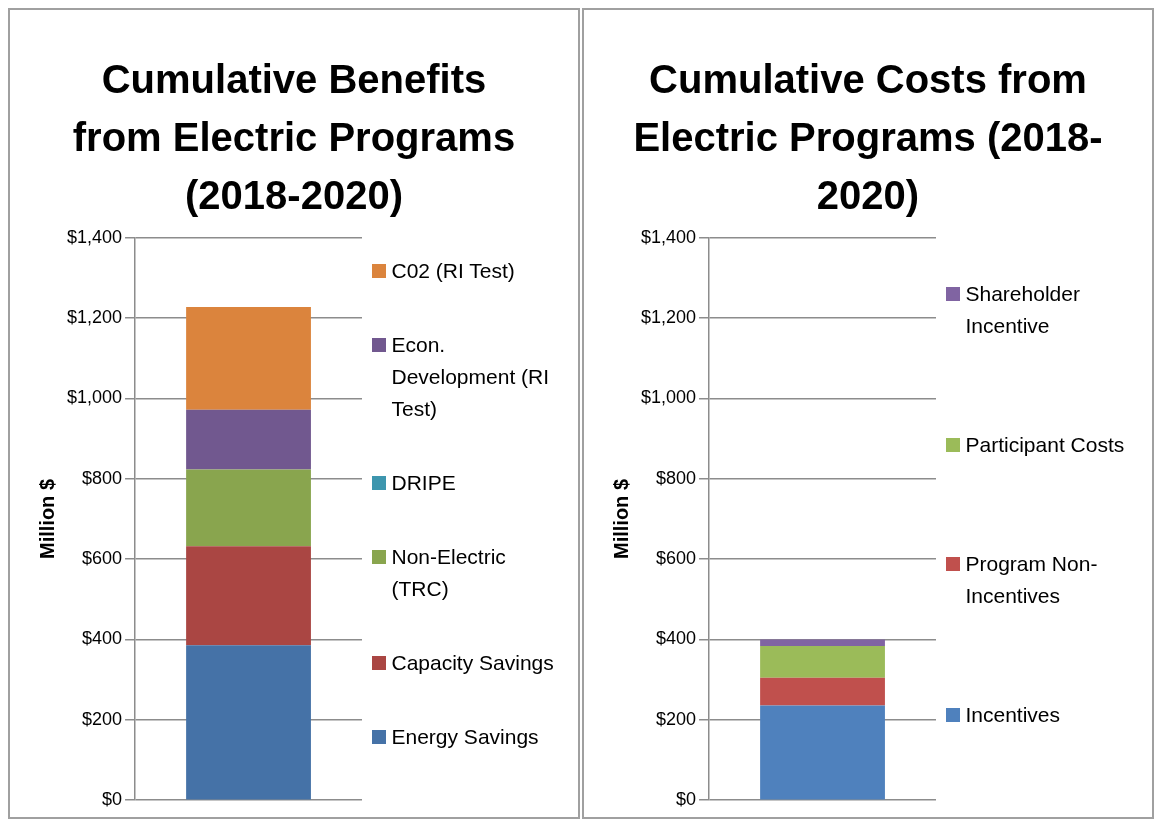 The height and width of the screenshot is (819, 1163). I want to click on legend-label: Energy Savings, so click(465, 737).